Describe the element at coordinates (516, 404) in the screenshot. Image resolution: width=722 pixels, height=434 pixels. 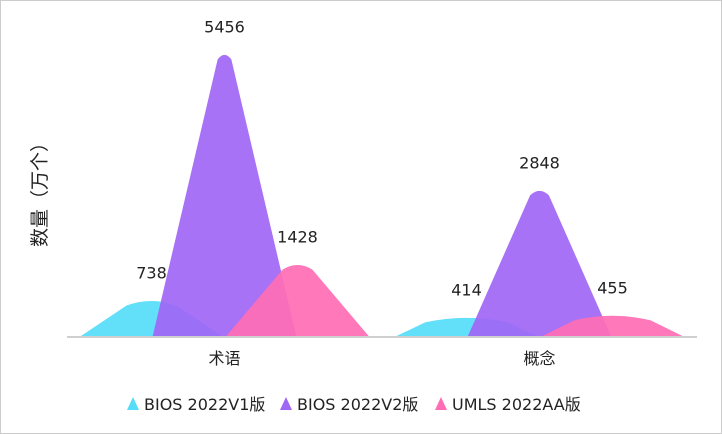
I see `legend-label: UMLS 2022AA版` at that location.